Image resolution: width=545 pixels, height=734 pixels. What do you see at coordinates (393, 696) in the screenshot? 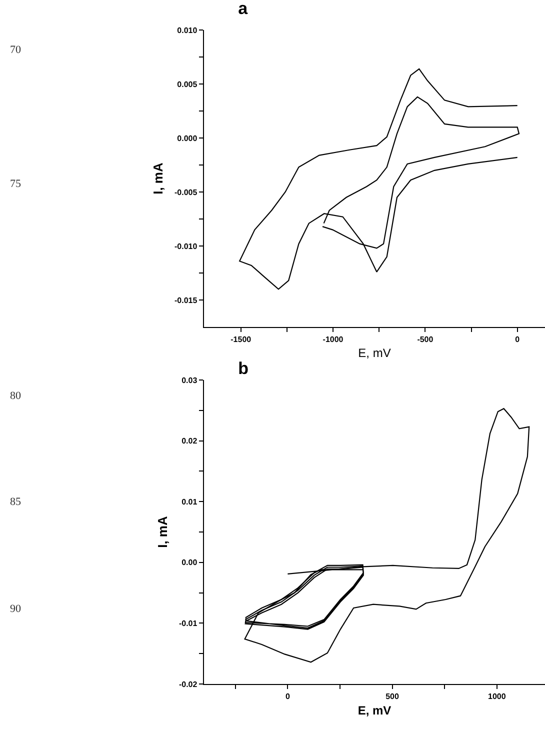
I see `x-tick-label: 500` at bounding box center [393, 696].